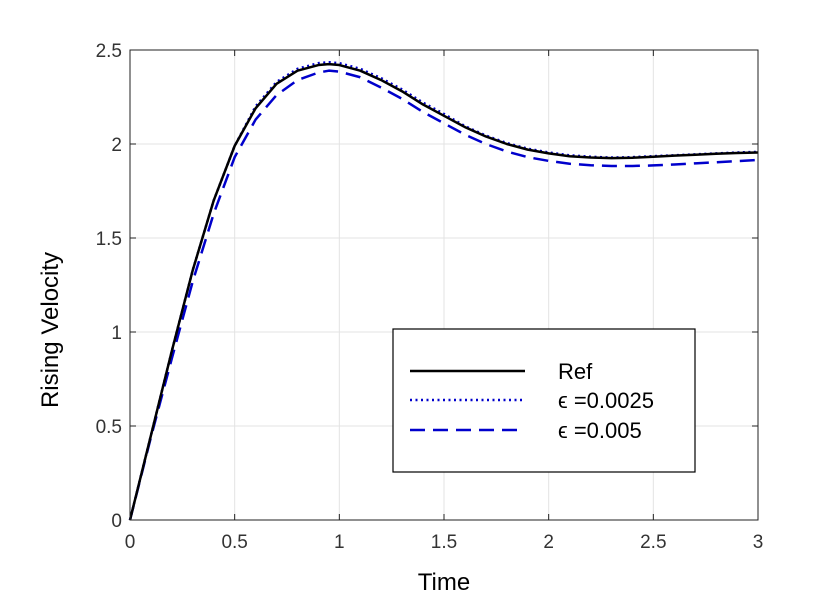  What do you see at coordinates (758, 542) in the screenshot?
I see `x-tick-label: 3` at bounding box center [758, 542].